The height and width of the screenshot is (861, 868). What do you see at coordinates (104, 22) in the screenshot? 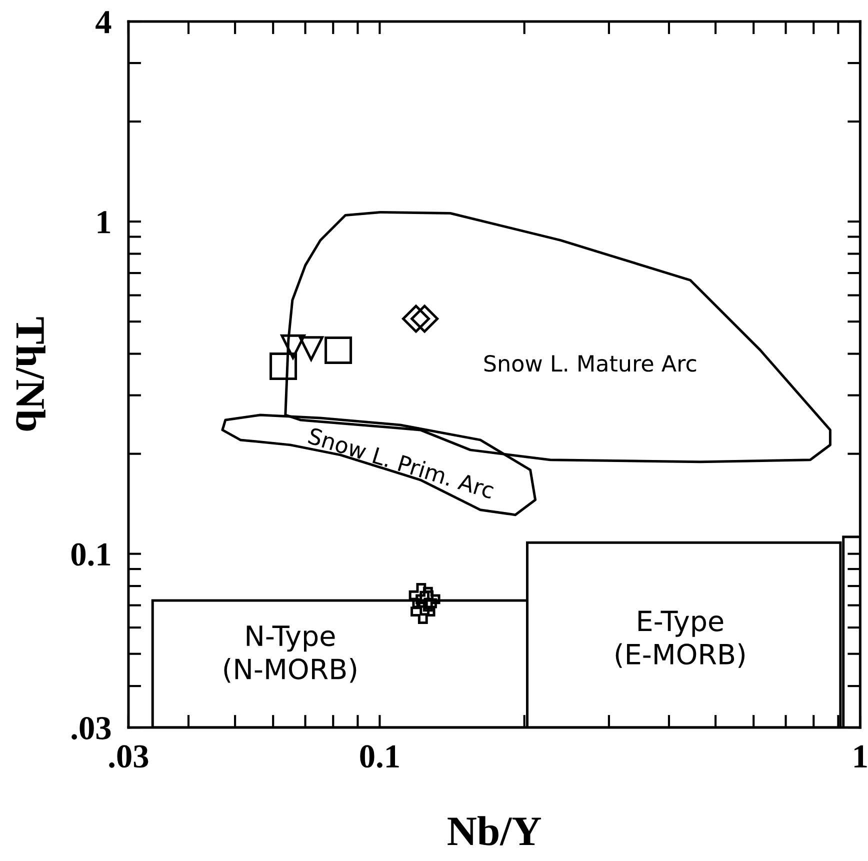
I see `y-tick-label: 4` at bounding box center [104, 22].